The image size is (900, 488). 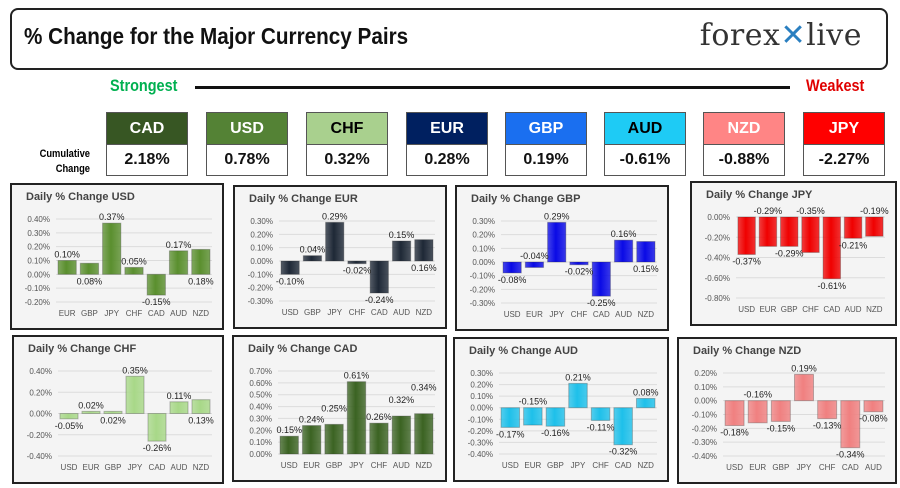 I want to click on data-label: -0.19%, so click(x=874, y=211).